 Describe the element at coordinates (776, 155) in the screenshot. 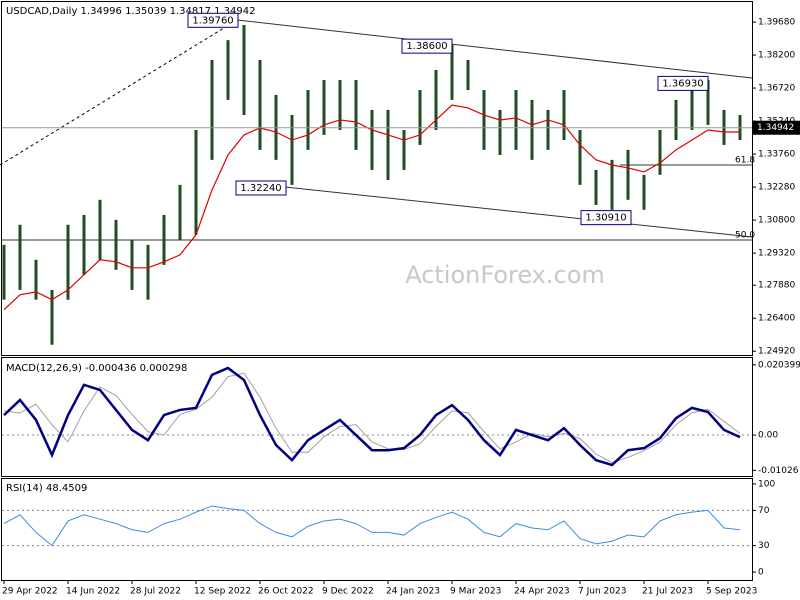

I see `y-tick-label: 1.33760` at that location.